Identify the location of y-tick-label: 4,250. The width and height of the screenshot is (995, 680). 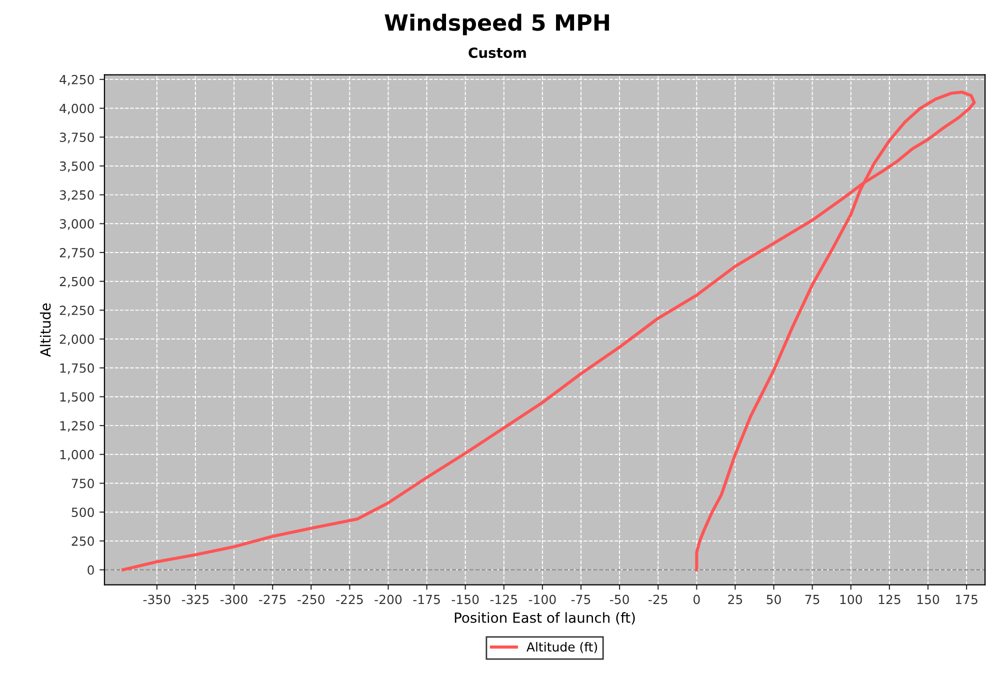
(77, 80).